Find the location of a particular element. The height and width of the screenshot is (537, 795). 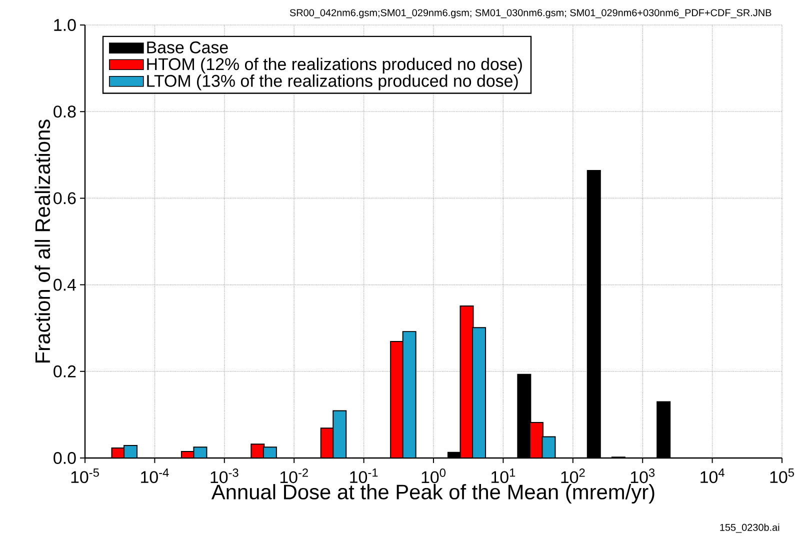

x-tick-label: 10$^{-4}$ is located at coordinates (155, 476).